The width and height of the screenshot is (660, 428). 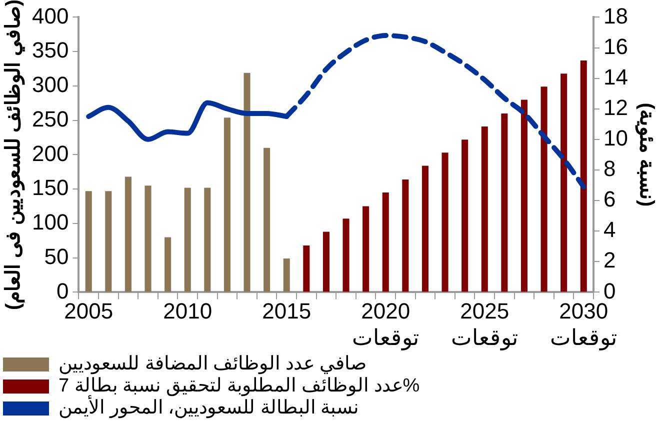 I want to click on y2-tick-label: 18, so click(x=616, y=15).